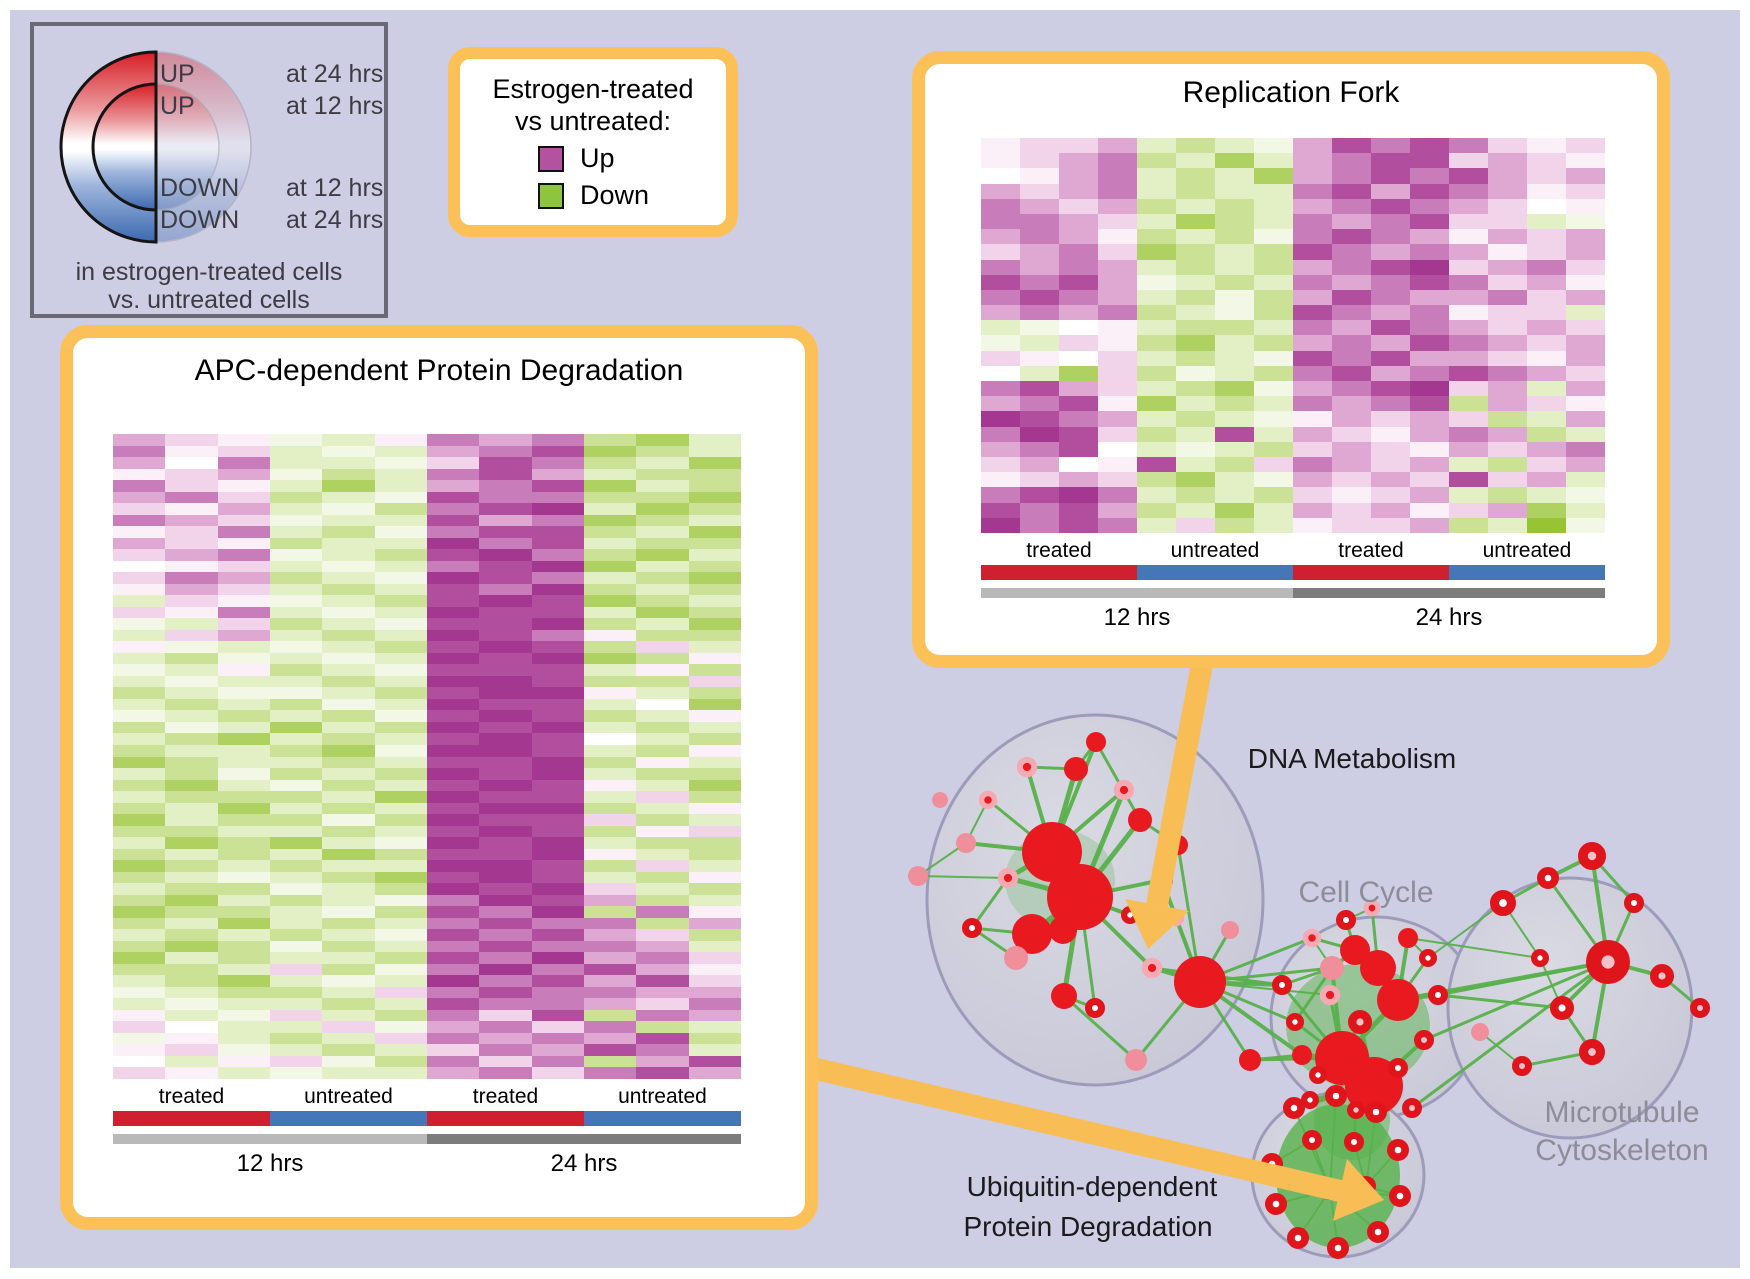 This screenshot has height=1279, width=1750. Describe the element at coordinates (597, 158) in the screenshot. I see `up-label: Up` at that location.